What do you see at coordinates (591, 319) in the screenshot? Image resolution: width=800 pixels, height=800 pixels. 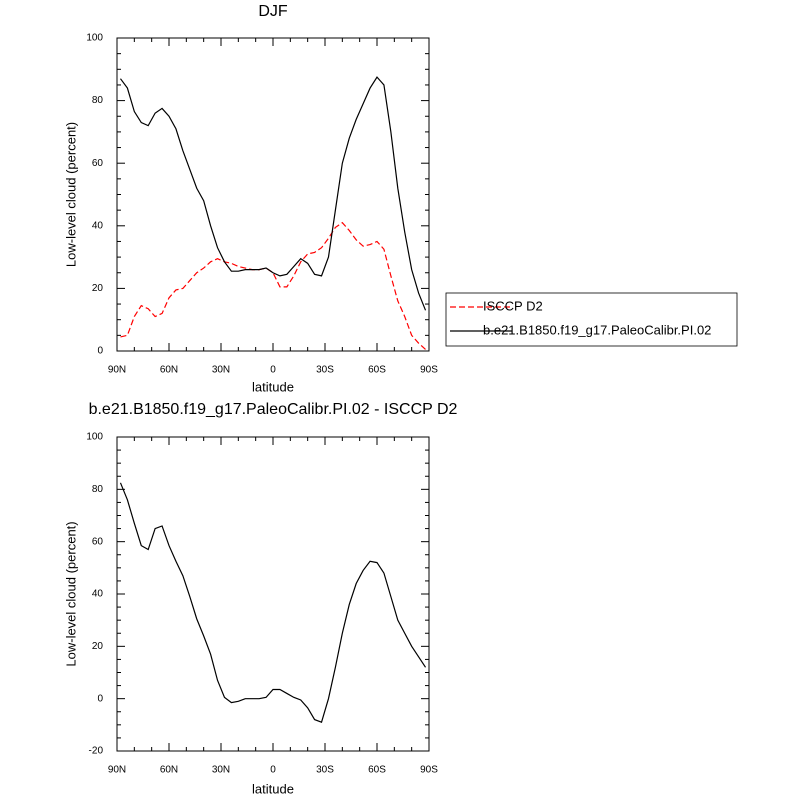 I see `legend-box` at bounding box center [591, 319].